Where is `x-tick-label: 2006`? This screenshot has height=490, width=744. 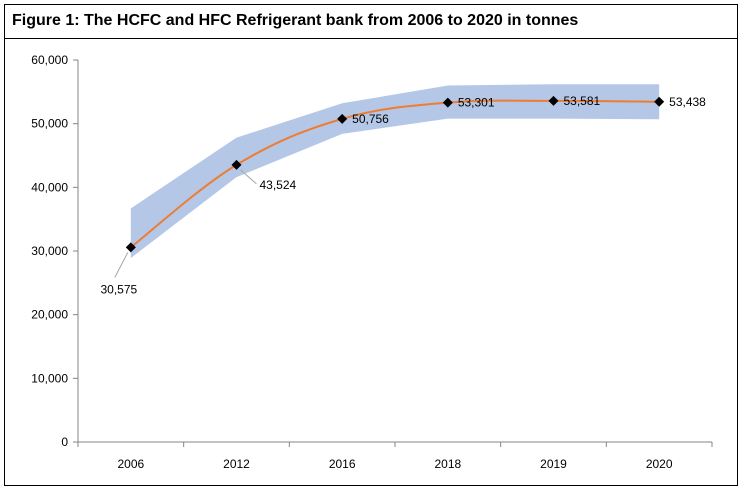 x-tick-label: 2006 is located at coordinates (130, 464).